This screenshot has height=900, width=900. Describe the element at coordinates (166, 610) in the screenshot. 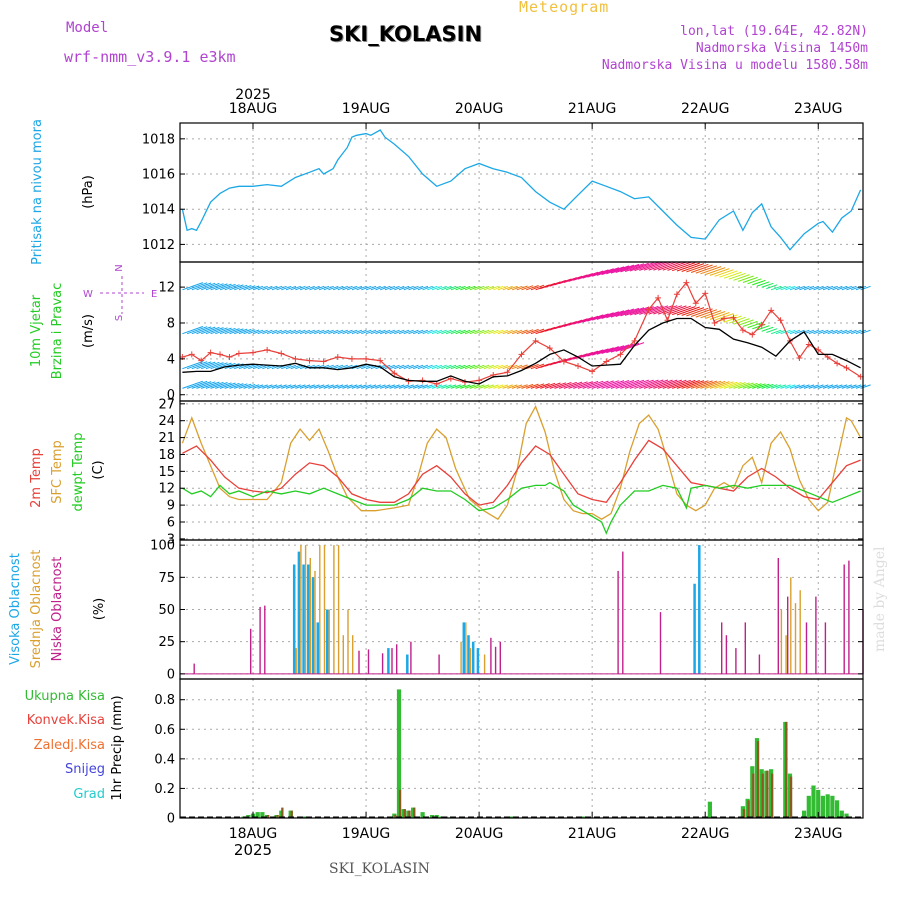

I see `ytick-label-cloud: 50` at that location.